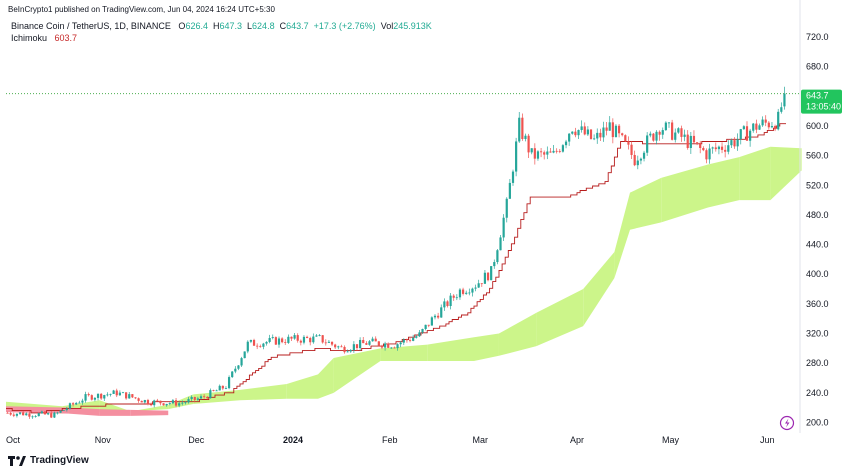 Image resolution: width=850 pixels, height=471 pixels. I want to click on symbol-label: Binance Coin / TetherUS, 1D, BINANCE, so click(91, 26).